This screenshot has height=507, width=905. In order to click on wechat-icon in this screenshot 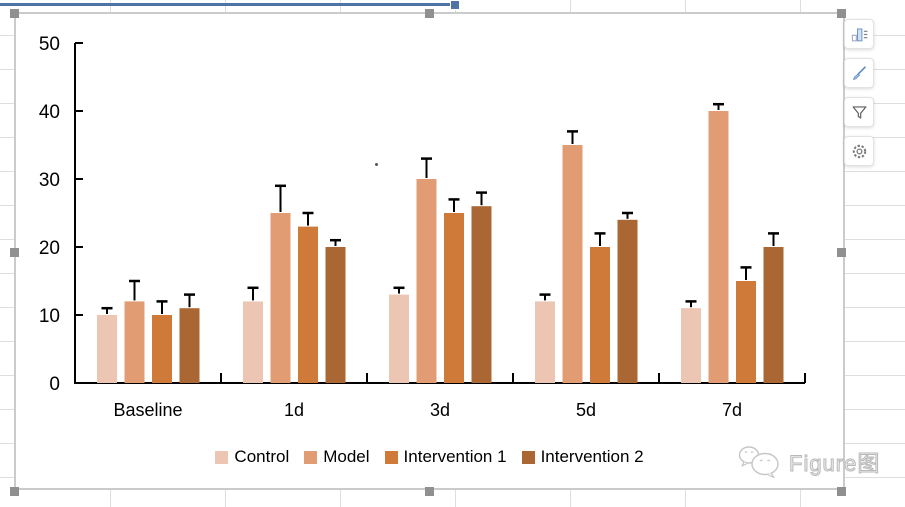, I will do `click(758, 462)`.